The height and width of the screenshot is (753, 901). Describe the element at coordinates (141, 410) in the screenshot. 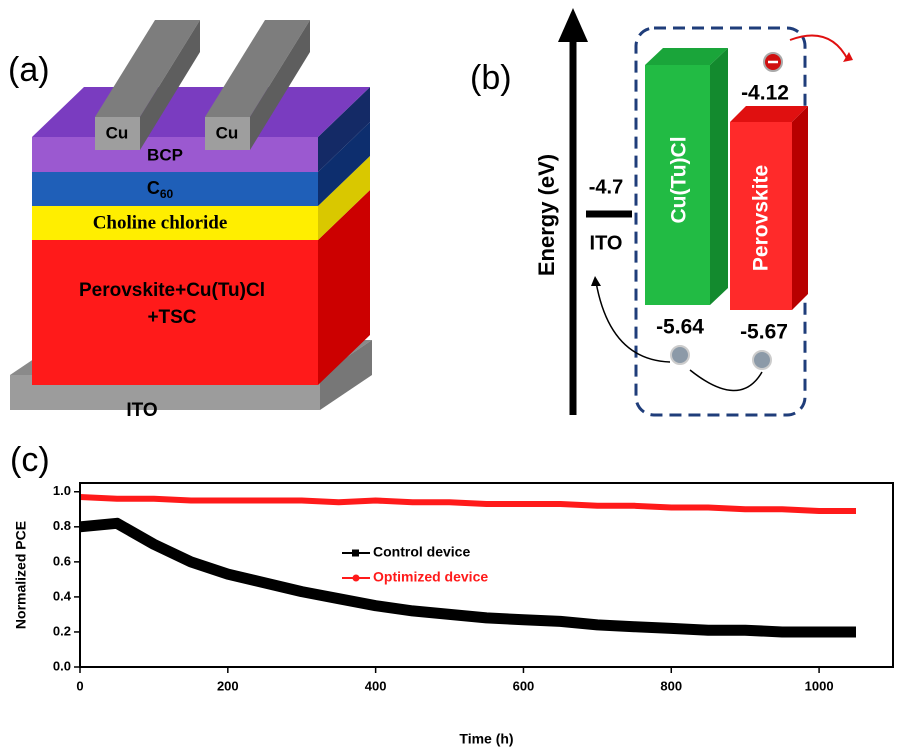

I see `layer-label: ITO` at that location.